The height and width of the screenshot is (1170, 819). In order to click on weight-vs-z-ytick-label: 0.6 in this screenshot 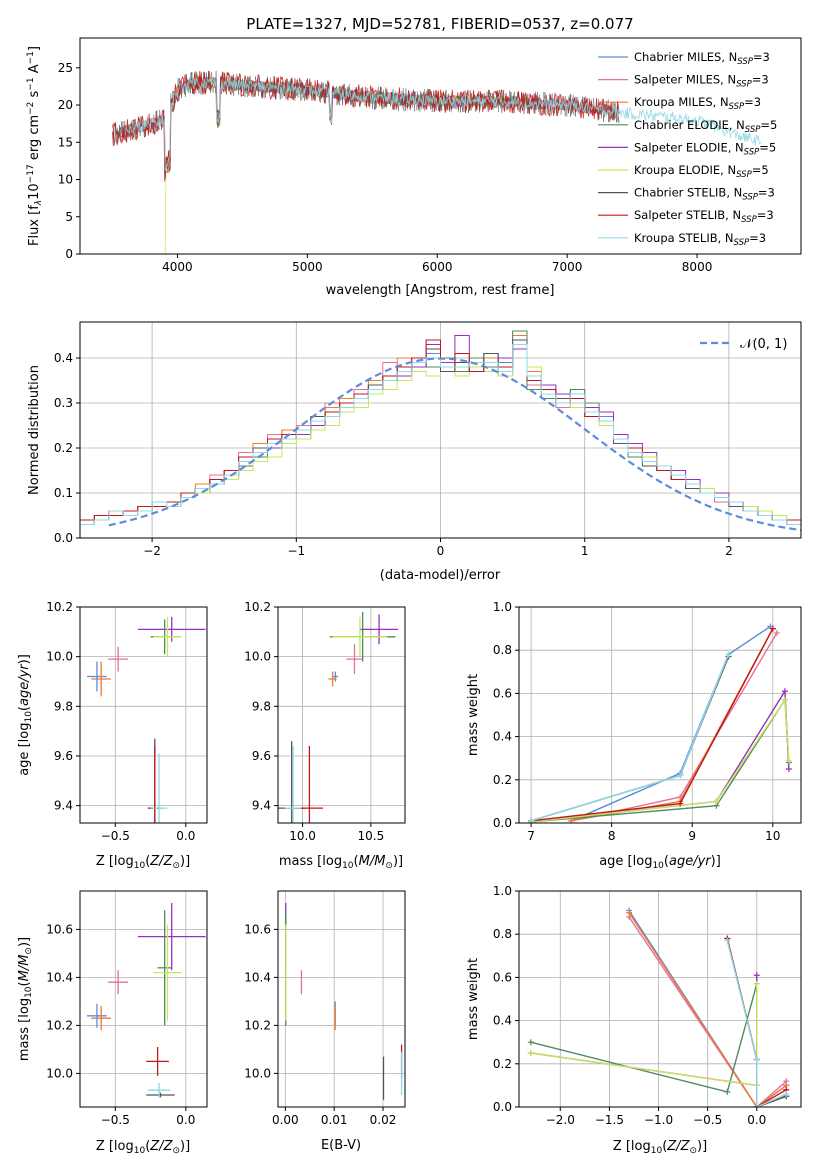, I will do `click(502, 977)`.